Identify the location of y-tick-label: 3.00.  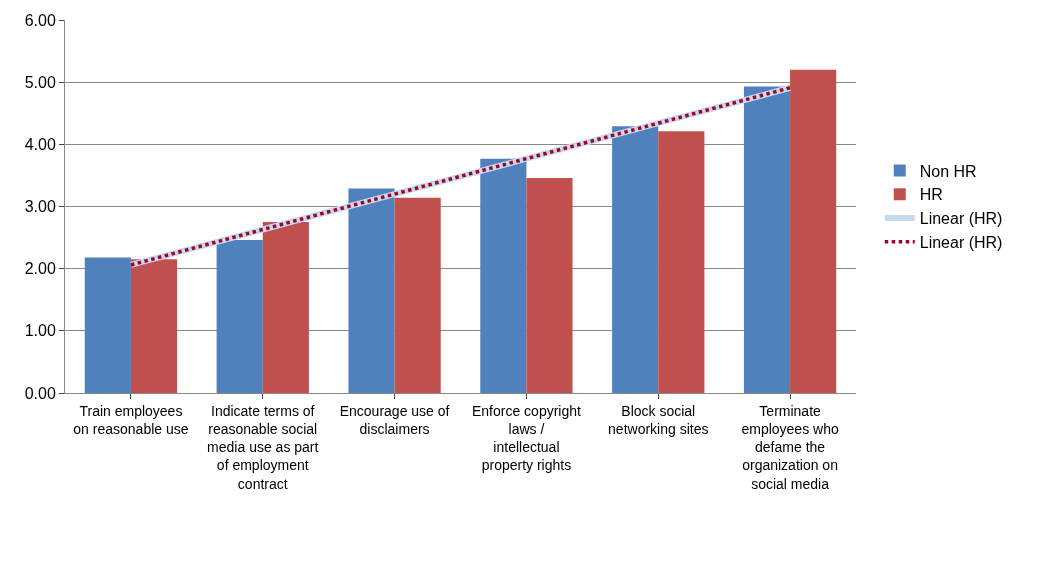
(40, 207).